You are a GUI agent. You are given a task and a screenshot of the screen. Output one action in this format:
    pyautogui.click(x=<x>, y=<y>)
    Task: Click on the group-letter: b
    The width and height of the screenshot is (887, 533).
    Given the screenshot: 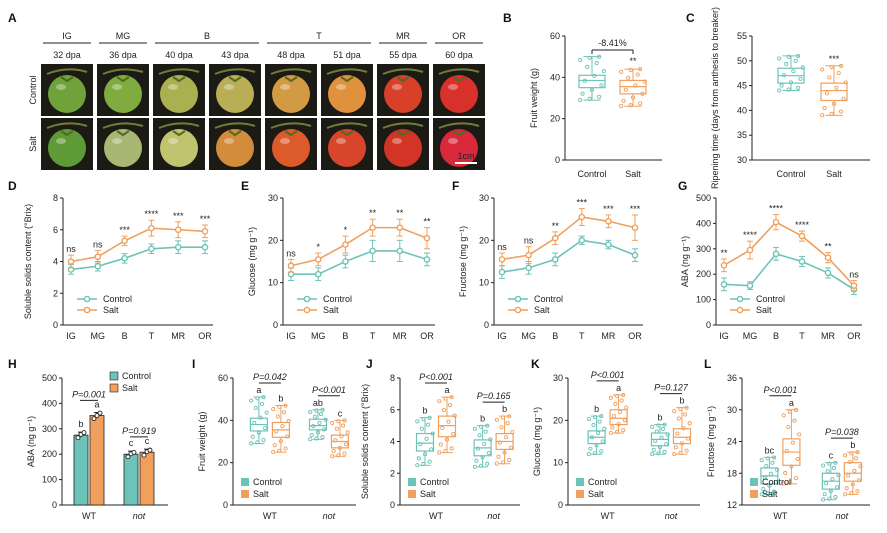 What is the action you would take?
    pyautogui.click(x=482, y=419)
    